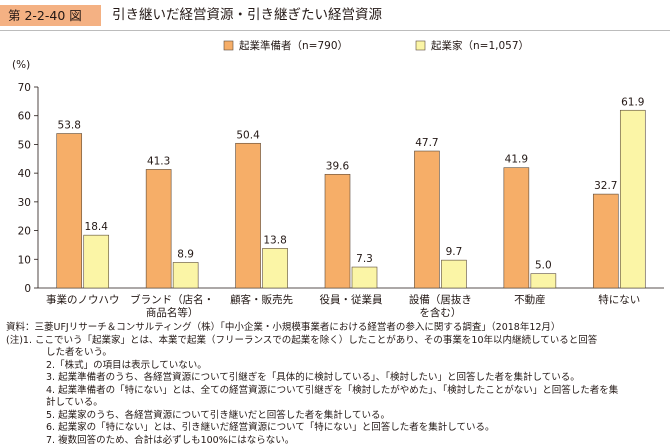 The width and height of the screenshot is (670, 447). What do you see at coordinates (516, 160) in the screenshot?
I see `data-label: 41.9` at bounding box center [516, 160].